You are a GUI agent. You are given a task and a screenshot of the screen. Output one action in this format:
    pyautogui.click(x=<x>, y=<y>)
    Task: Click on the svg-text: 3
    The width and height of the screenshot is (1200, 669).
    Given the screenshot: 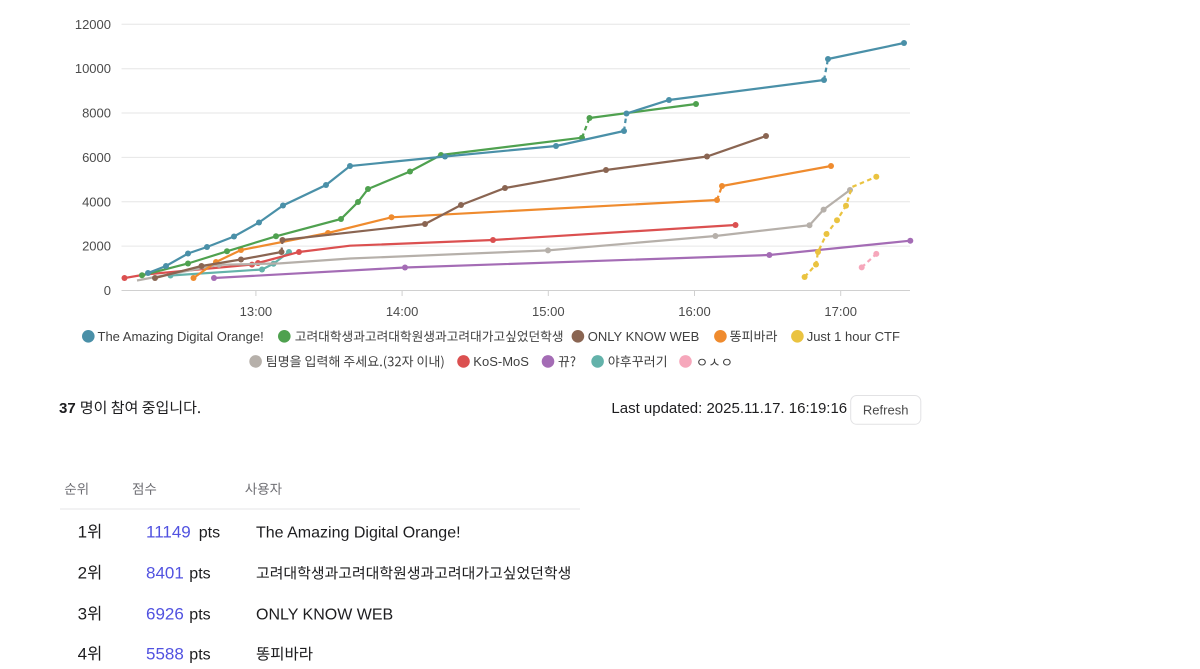 What is the action you would take?
    pyautogui.click(x=82, y=613)
    